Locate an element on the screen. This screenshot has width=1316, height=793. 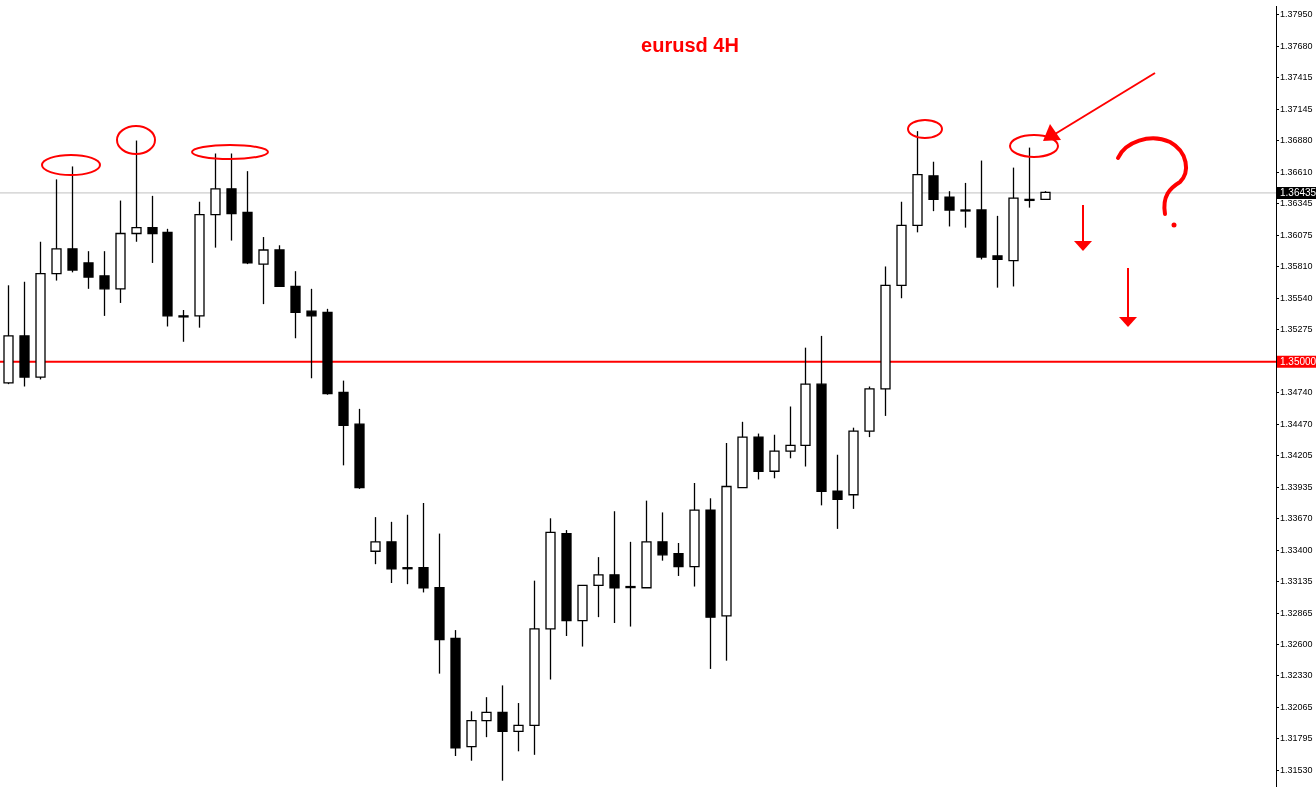
ref-line-label: 1.36435 is located at coordinates (1298, 192).